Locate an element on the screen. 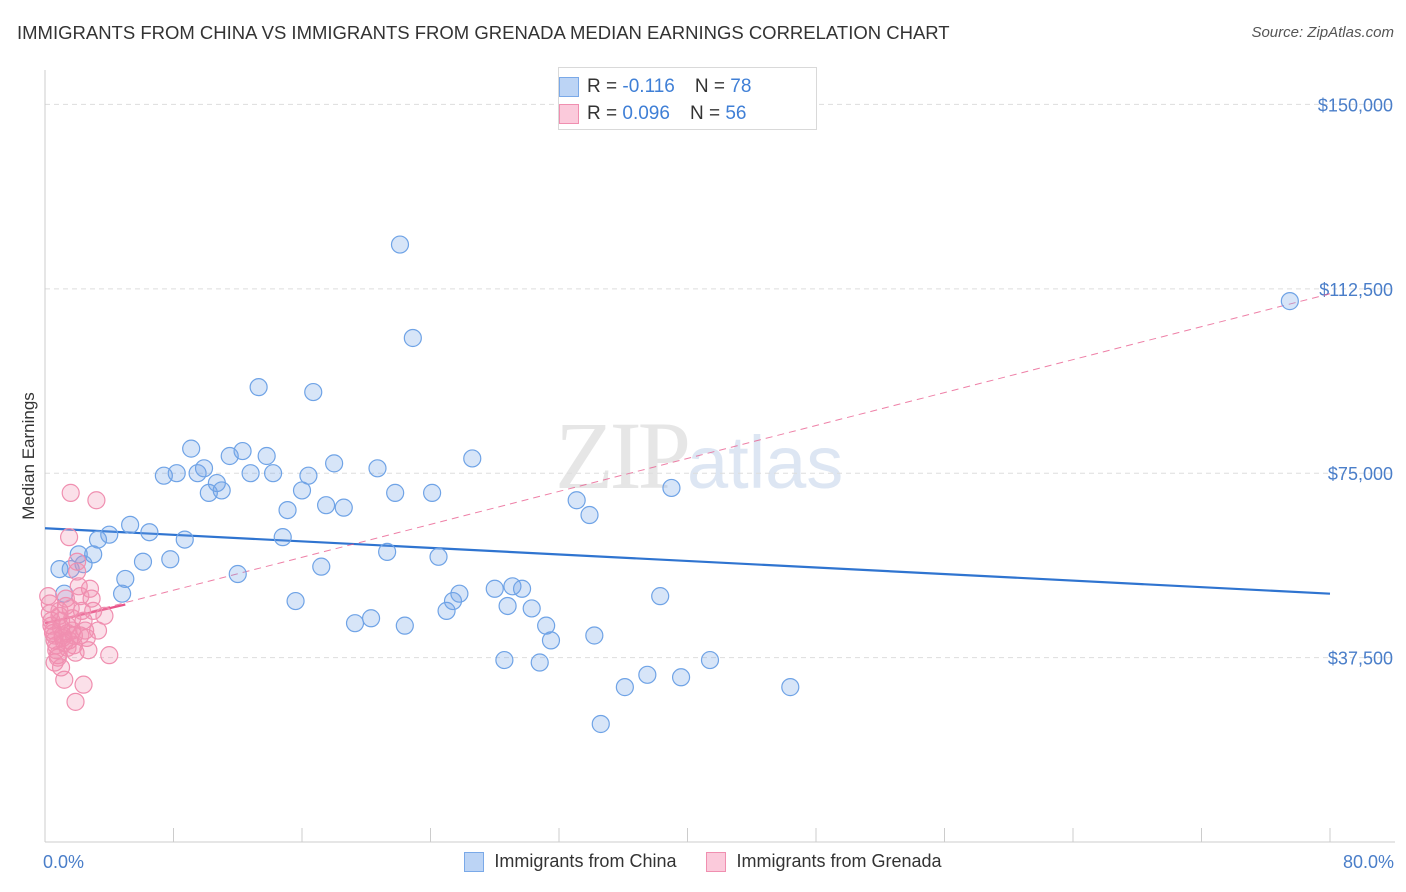 This screenshot has height=892, width=1406. watermark: ZIPatlas is located at coordinates (699, 455).